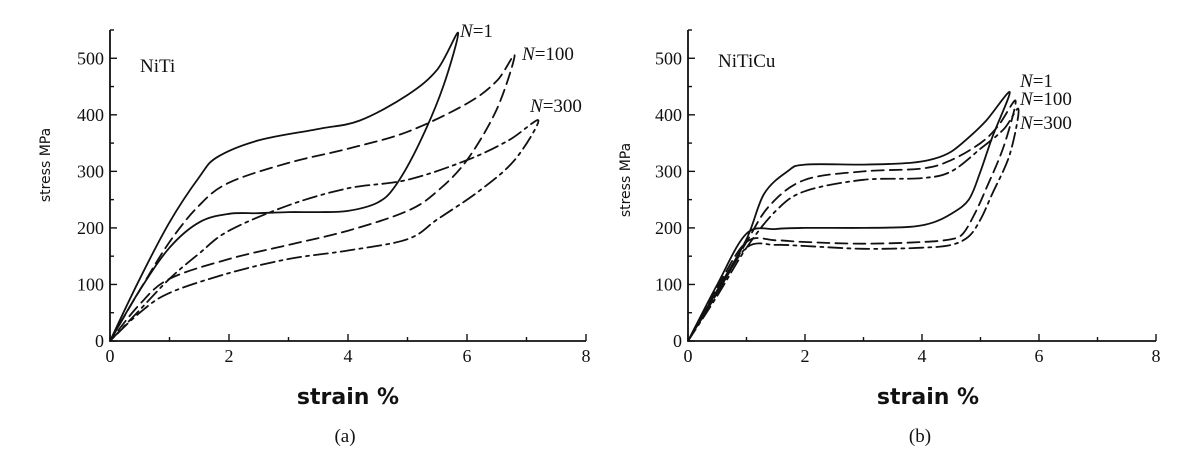  Describe the element at coordinates (520, 69) in the screenshot. I see `panel-a-series-labels: N=1 N=100 N=300` at that location.